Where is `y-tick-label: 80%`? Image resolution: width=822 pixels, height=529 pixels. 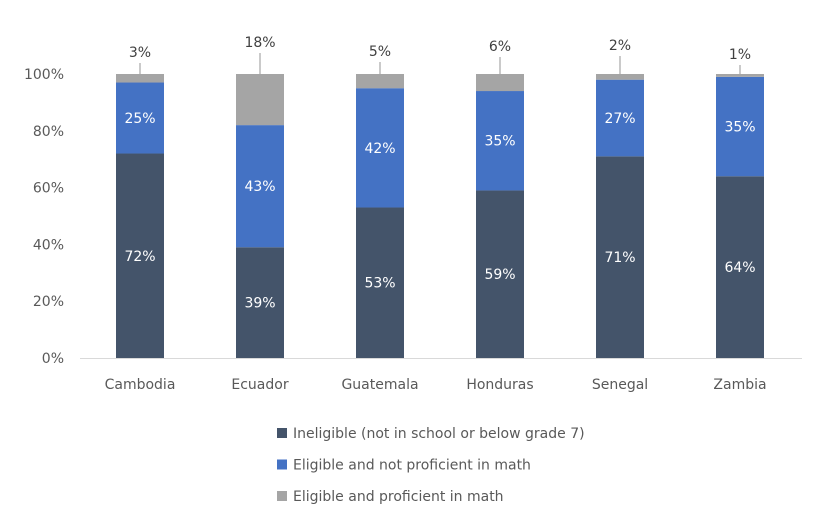 y-tick-label: 80% is located at coordinates (48, 132).